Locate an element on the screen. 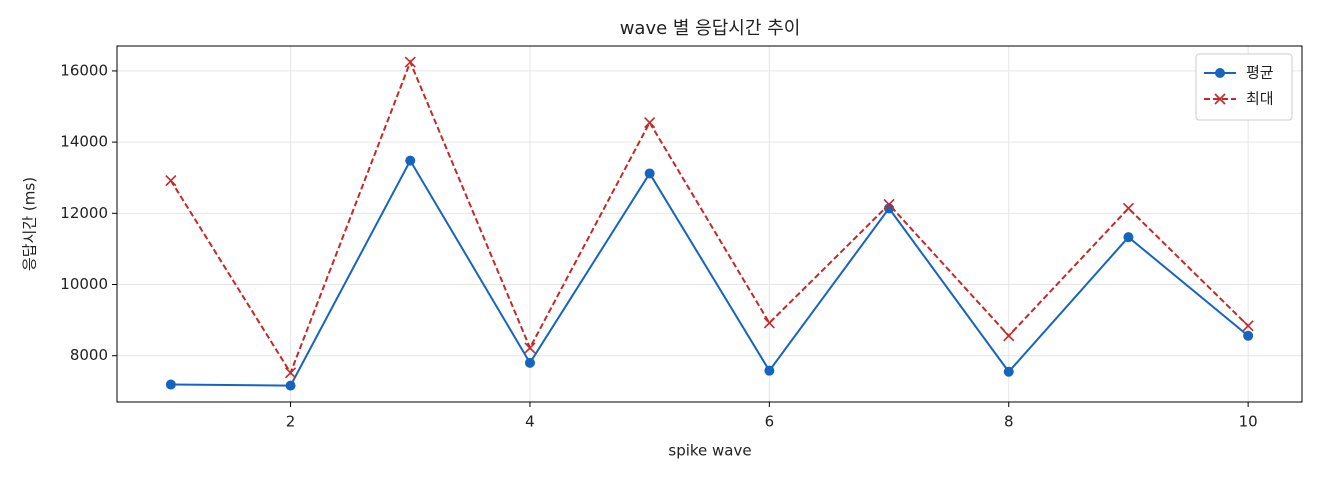  y-tick-label: 10000 is located at coordinates (84, 284).